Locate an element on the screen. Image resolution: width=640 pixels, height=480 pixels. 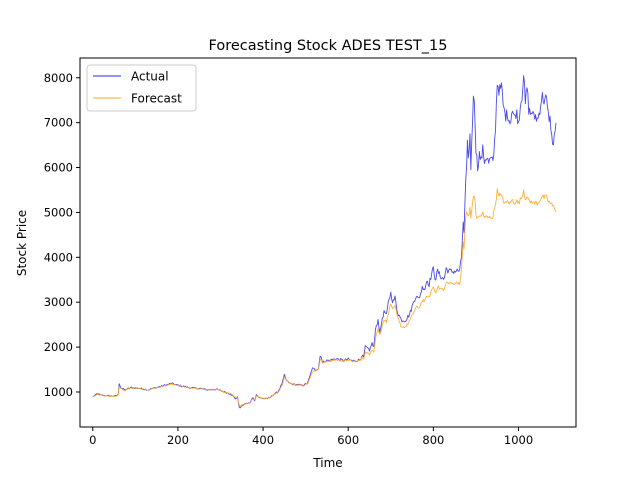
y-tick-label: 2000 is located at coordinates (58, 347).